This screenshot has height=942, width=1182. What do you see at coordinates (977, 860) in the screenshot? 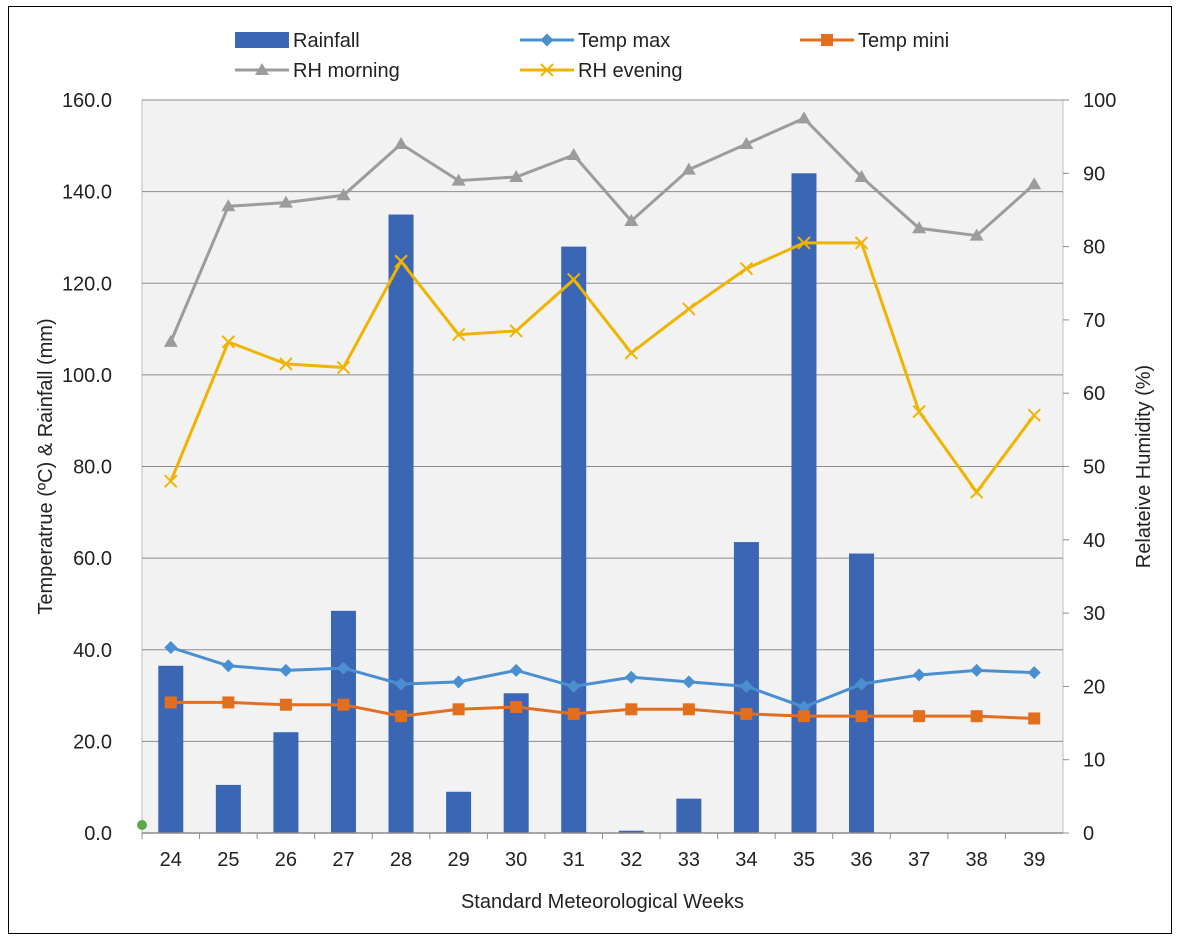
I see `x-tick-label: 38` at bounding box center [977, 860].